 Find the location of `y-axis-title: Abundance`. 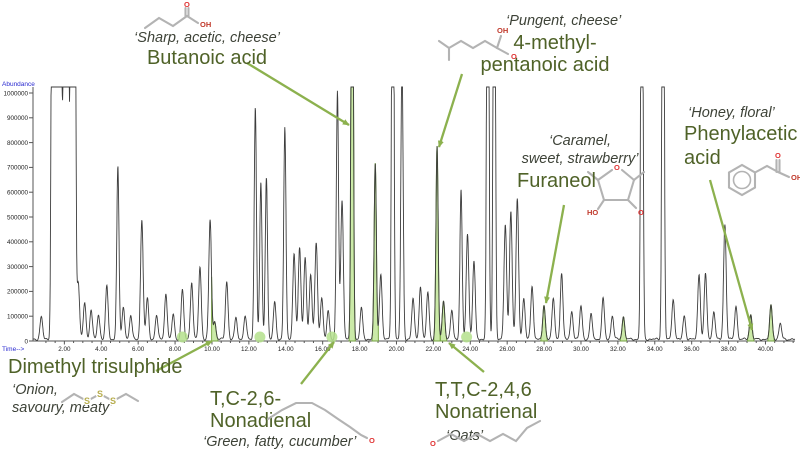

y-axis-title: Abundance is located at coordinates (18, 84).